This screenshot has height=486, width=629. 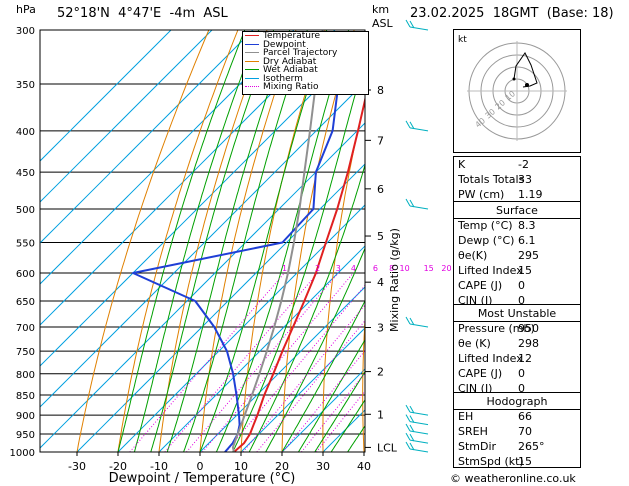 I want to click on legend-entry: Wet Adiabat, so click(x=281, y=70).